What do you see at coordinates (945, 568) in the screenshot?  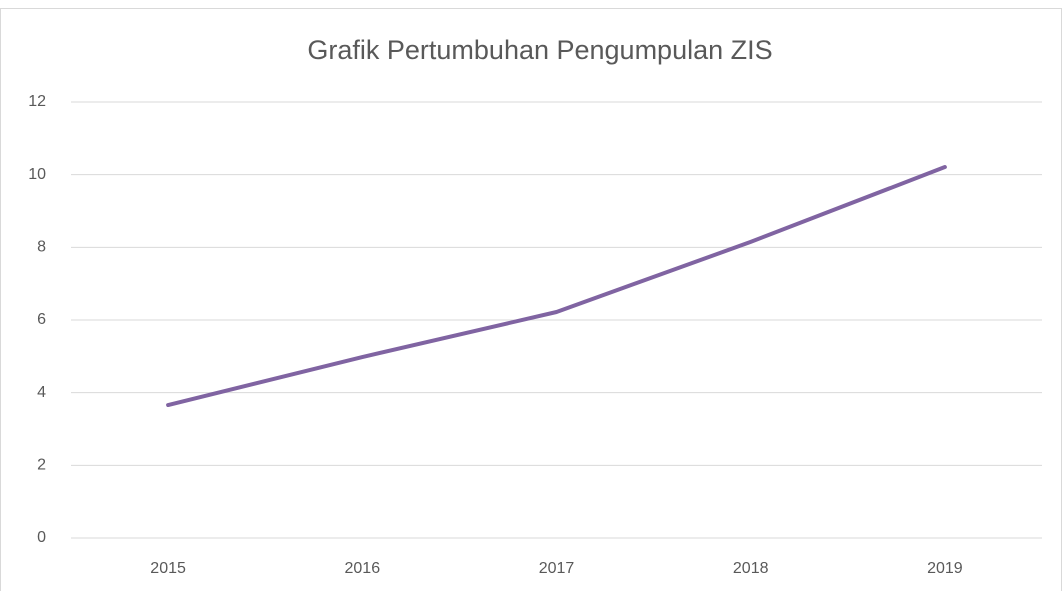 I see `x-tick-label: 2019` at bounding box center [945, 568].